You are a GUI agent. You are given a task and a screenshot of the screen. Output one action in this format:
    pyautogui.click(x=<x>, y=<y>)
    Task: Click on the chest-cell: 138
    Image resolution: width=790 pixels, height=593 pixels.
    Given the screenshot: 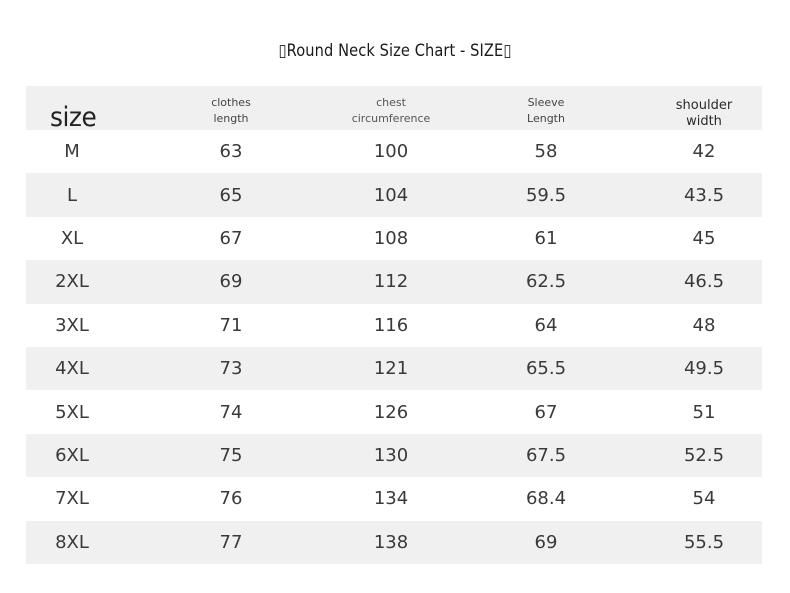 What is the action you would take?
    pyautogui.click(x=391, y=542)
    